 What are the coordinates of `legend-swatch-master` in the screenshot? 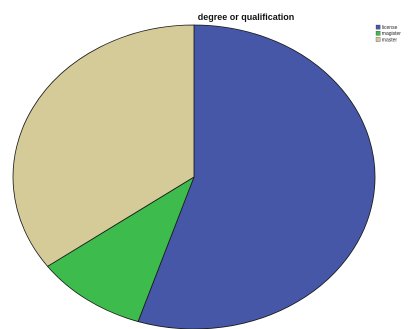 It's located at (378, 39).